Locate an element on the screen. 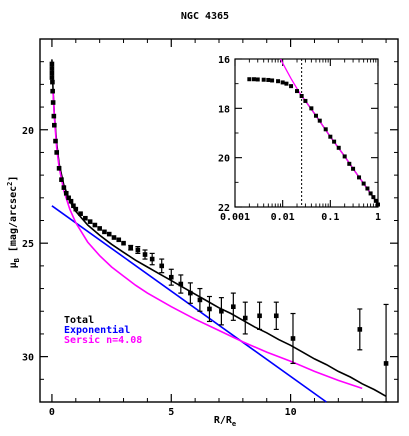 This screenshot has height=436, width=409. inset-data-points is located at coordinates (313, 142).